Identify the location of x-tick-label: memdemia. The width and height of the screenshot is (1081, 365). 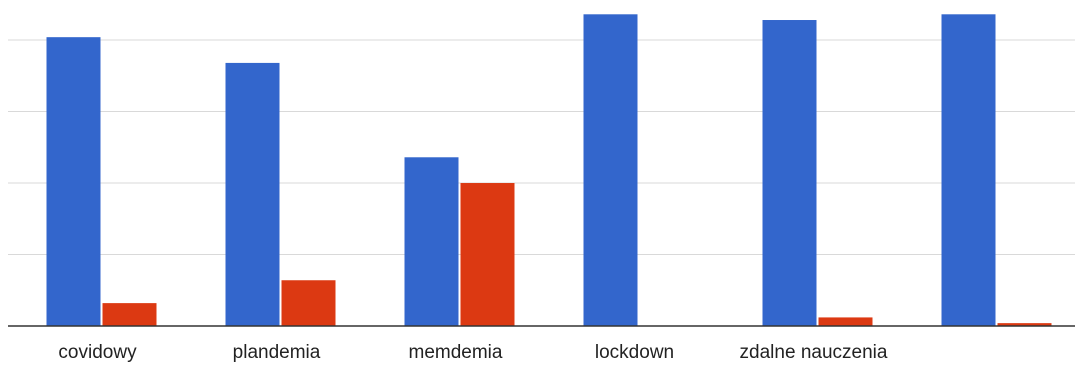
(456, 352).